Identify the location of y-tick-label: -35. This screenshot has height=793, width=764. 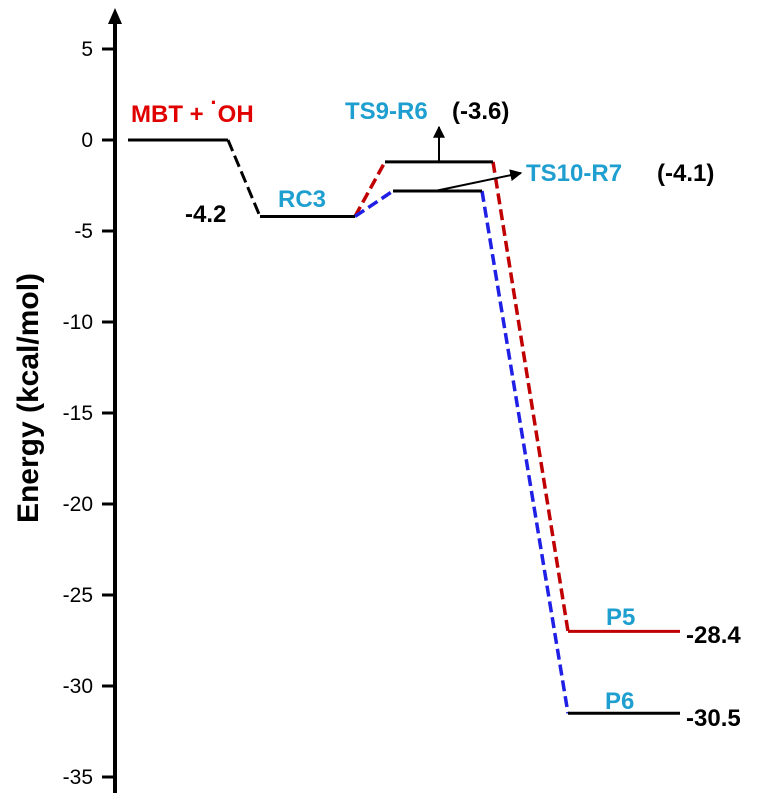
(78, 777).